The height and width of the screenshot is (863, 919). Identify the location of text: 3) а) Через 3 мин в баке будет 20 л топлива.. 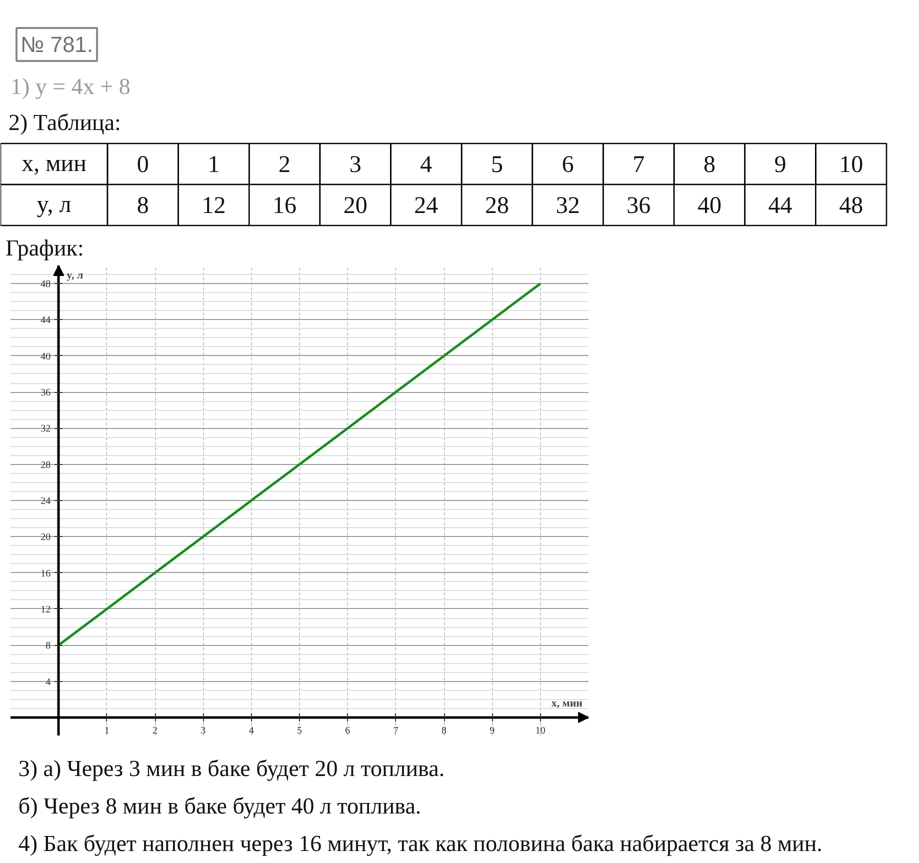
(231, 768).